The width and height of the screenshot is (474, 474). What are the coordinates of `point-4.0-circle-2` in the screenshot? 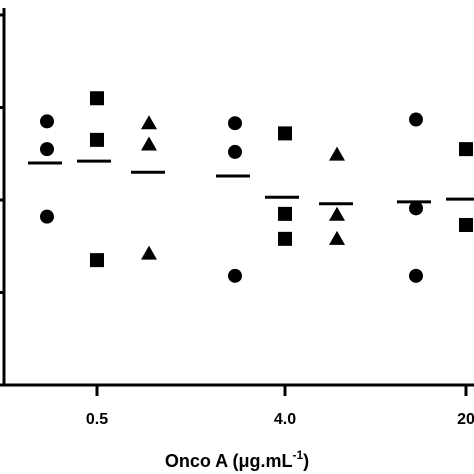 It's located at (235, 275).